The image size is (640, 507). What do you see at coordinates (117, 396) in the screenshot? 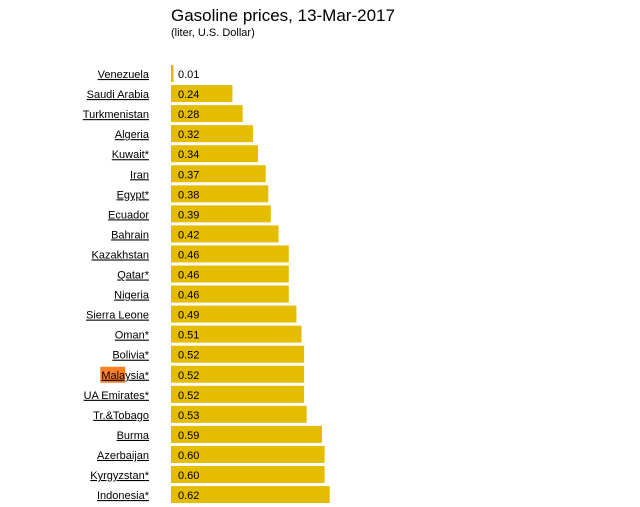
I see `category-label: UA Emirates*` at bounding box center [117, 396].